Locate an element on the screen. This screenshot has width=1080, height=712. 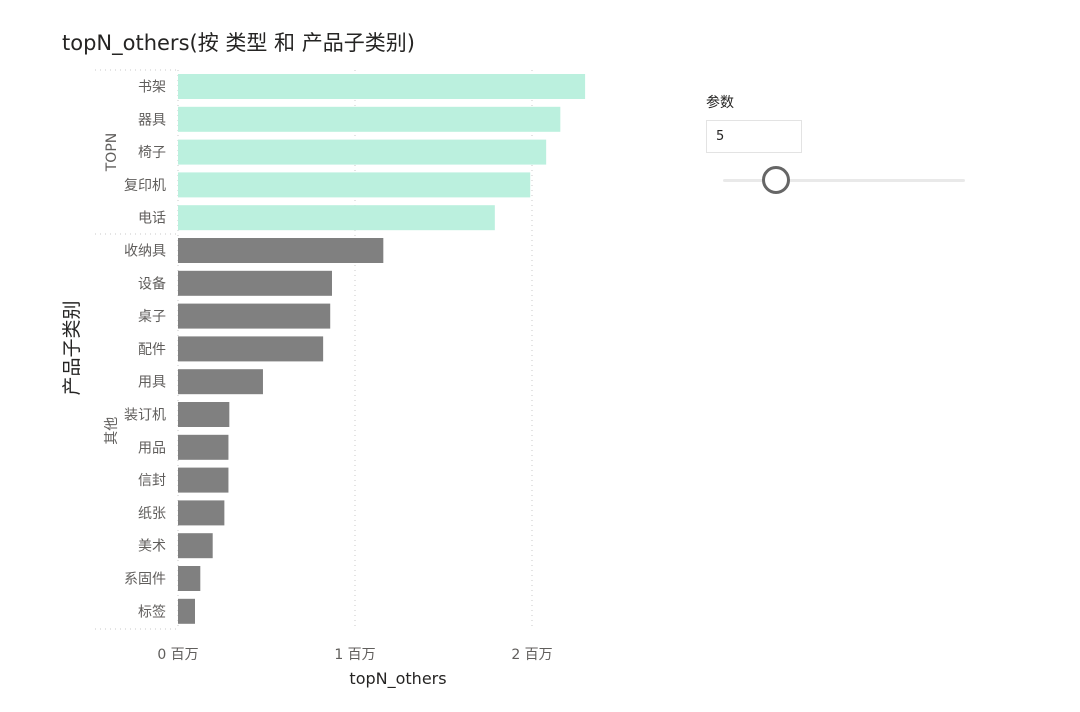
parameter-label: 参数 is located at coordinates (720, 103).